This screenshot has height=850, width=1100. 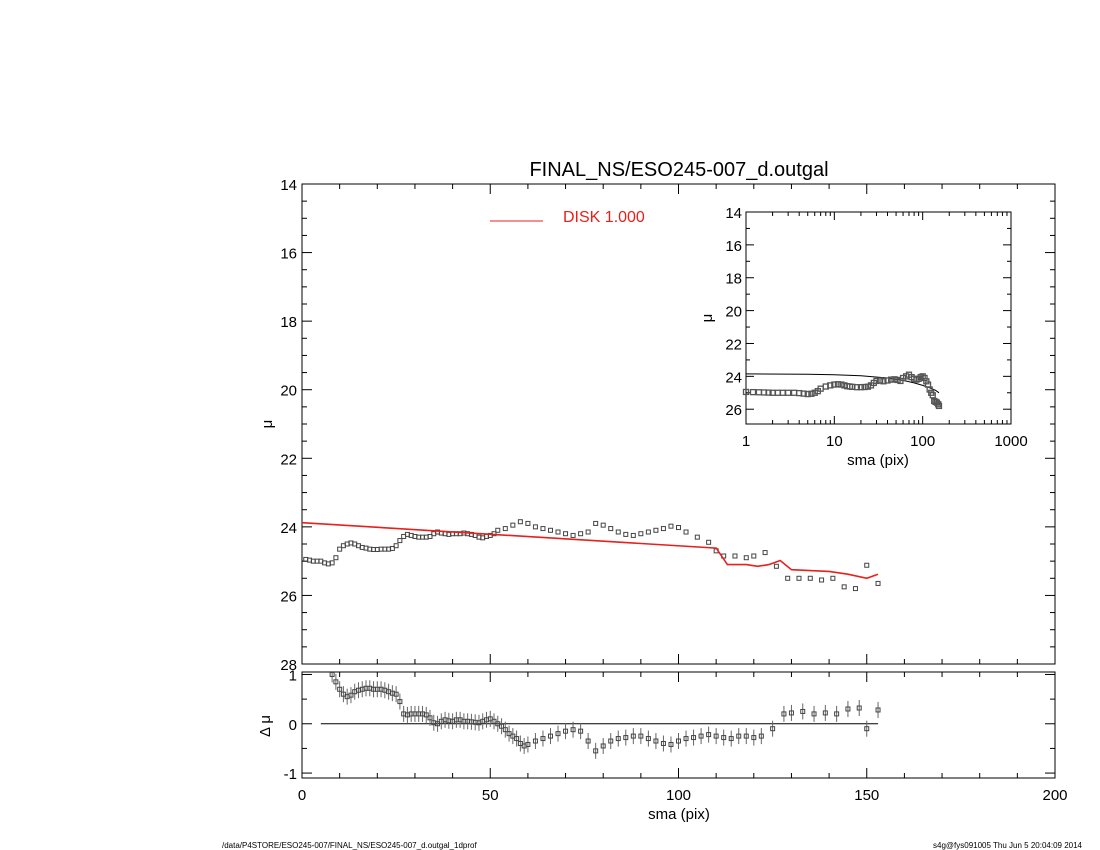 I want to click on y-tick-label: 24, so click(x=288, y=528).